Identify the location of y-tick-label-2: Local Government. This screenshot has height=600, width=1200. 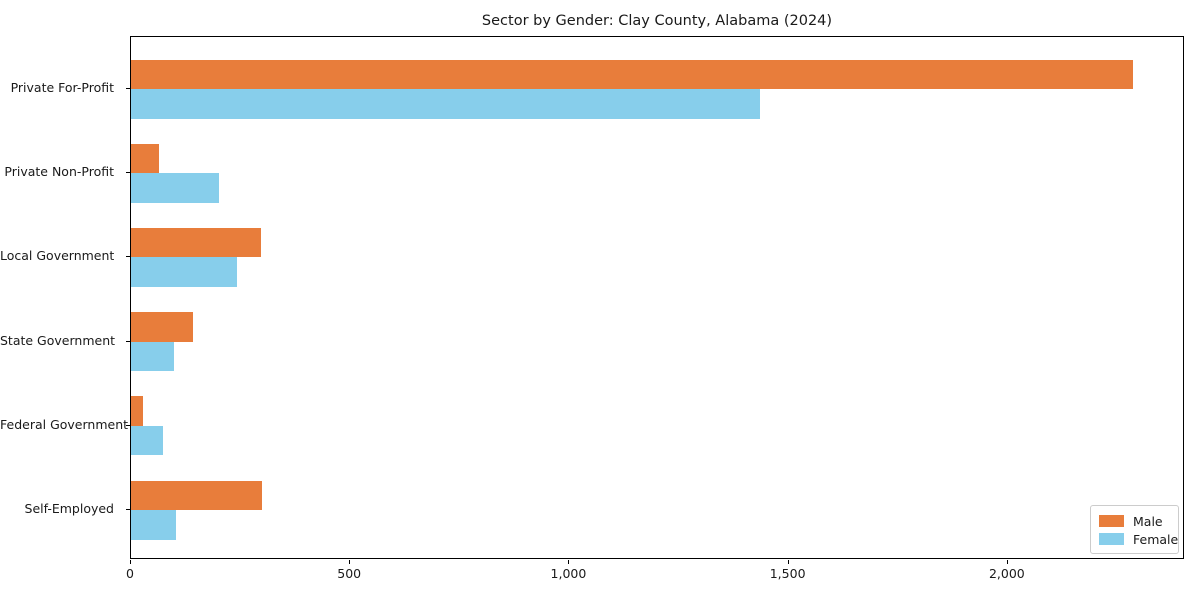
(57, 256).